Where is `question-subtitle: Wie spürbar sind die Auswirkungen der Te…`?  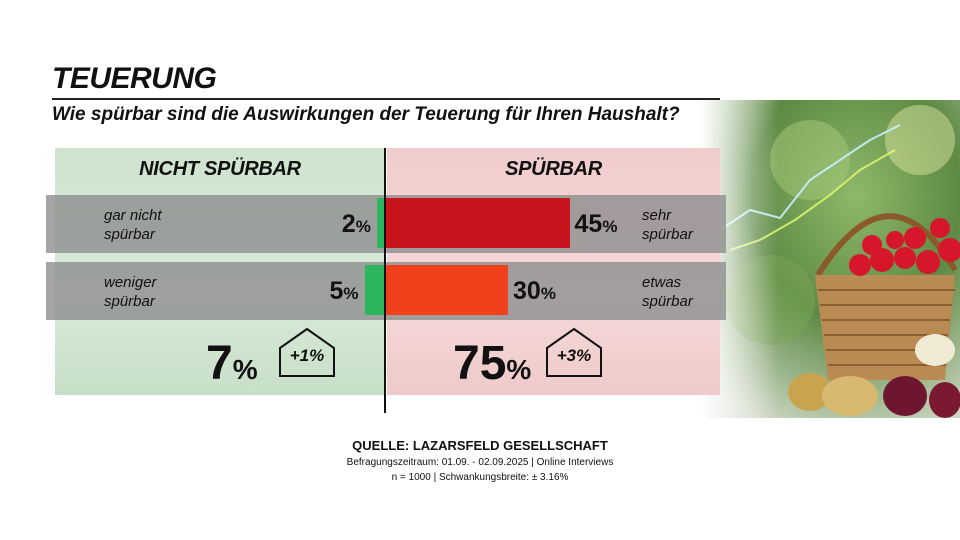
question-subtitle: Wie spürbar sind die Auswirkungen der Te… is located at coordinates (366, 114).